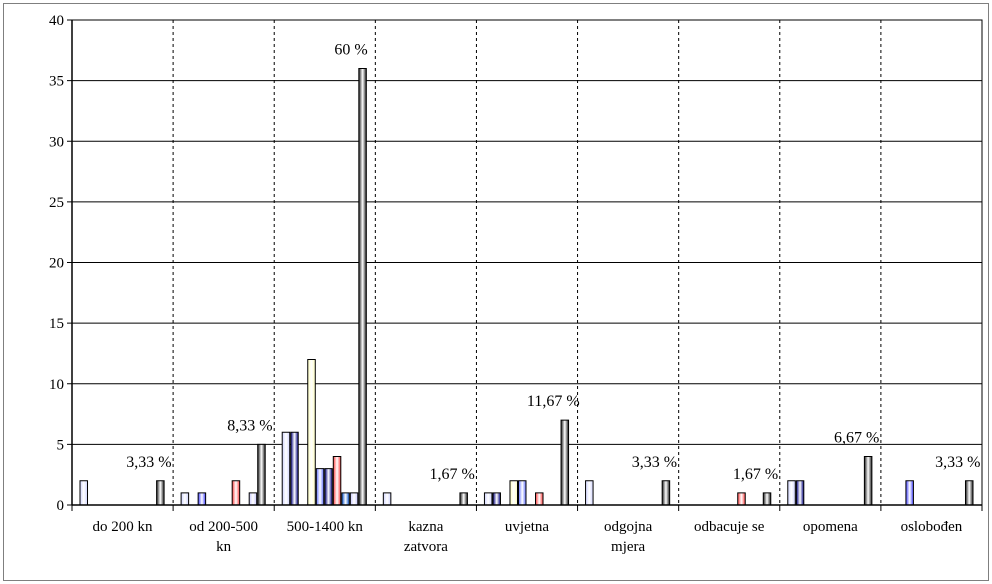  I want to click on y-tick-label: 15, so click(56, 324).